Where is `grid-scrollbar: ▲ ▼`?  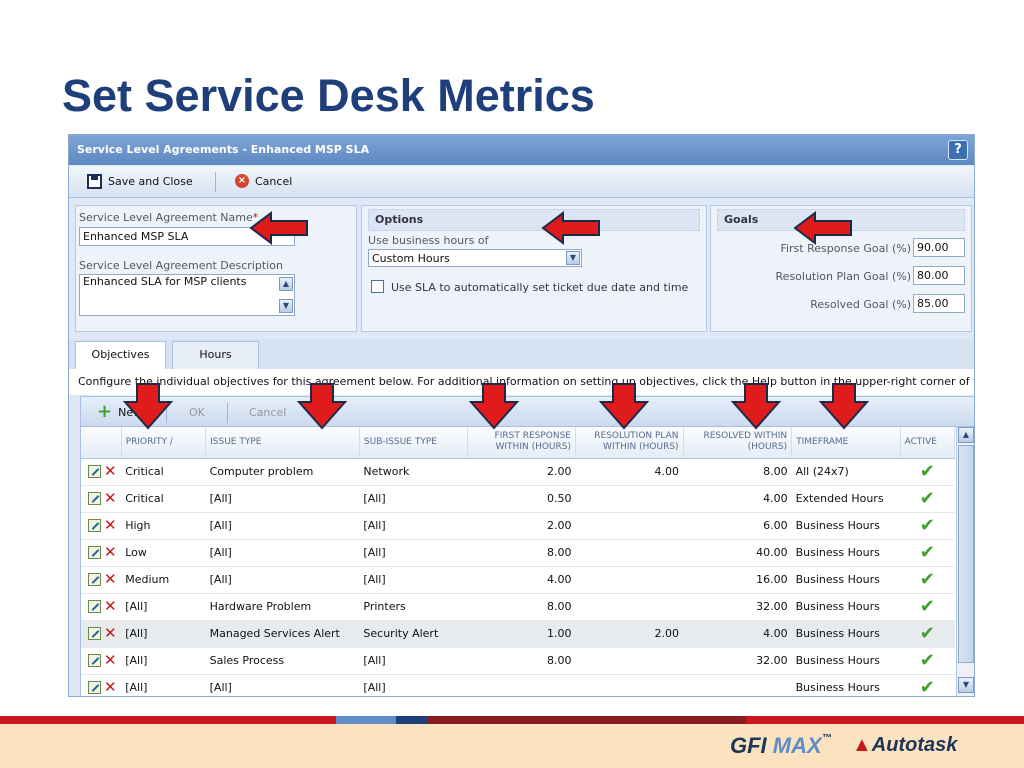 grid-scrollbar: ▲ ▼ is located at coordinates (965, 561).